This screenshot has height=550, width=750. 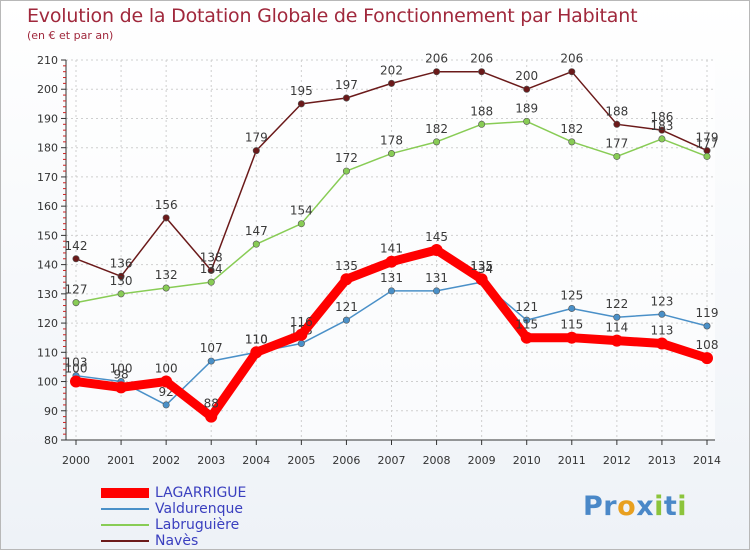 What do you see at coordinates (301, 211) in the screenshot?
I see `data-label: 154` at bounding box center [301, 211].